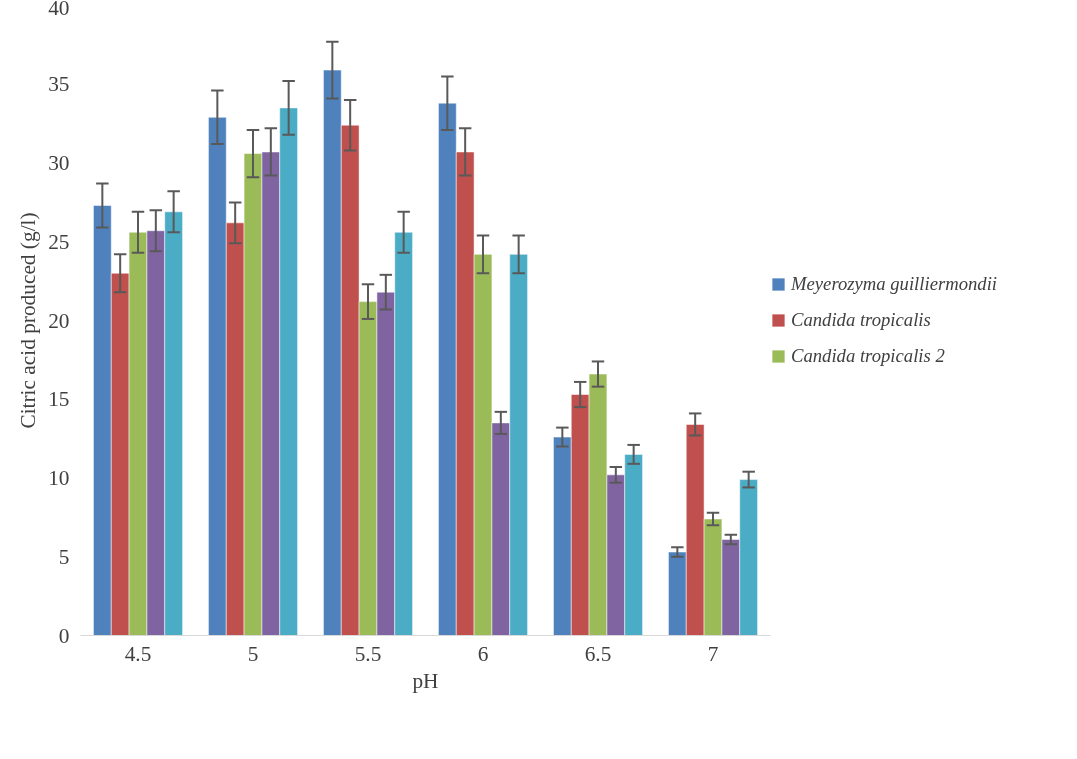 The width and height of the screenshot is (1077, 759). What do you see at coordinates (59, 478) in the screenshot?
I see `y-tick-label: 10` at bounding box center [59, 478].